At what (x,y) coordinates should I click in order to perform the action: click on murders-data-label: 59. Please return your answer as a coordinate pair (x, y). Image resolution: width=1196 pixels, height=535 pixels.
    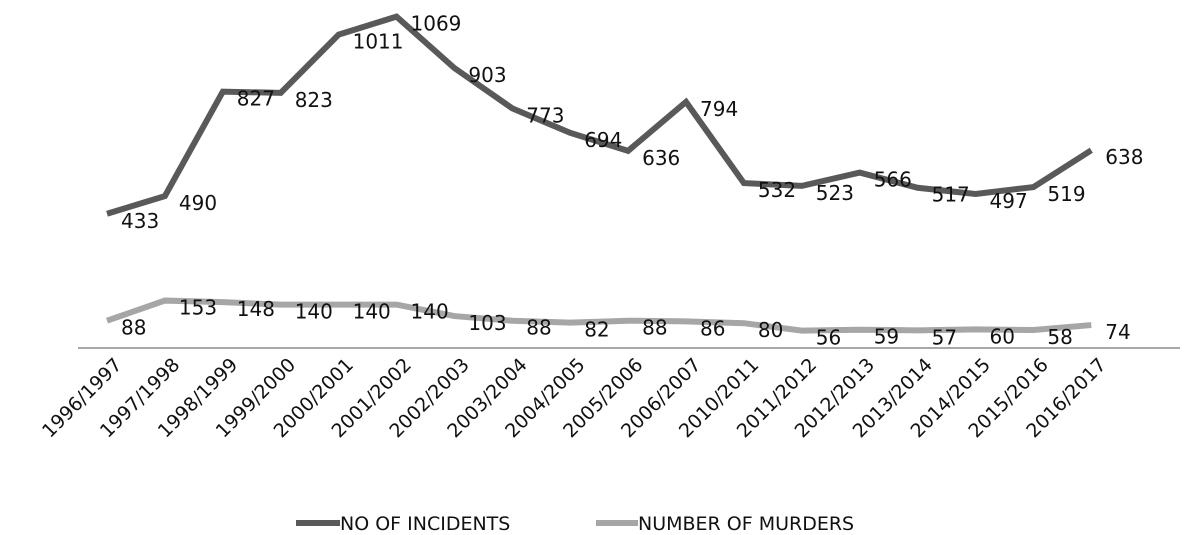
    Looking at the image, I should click on (886, 337).